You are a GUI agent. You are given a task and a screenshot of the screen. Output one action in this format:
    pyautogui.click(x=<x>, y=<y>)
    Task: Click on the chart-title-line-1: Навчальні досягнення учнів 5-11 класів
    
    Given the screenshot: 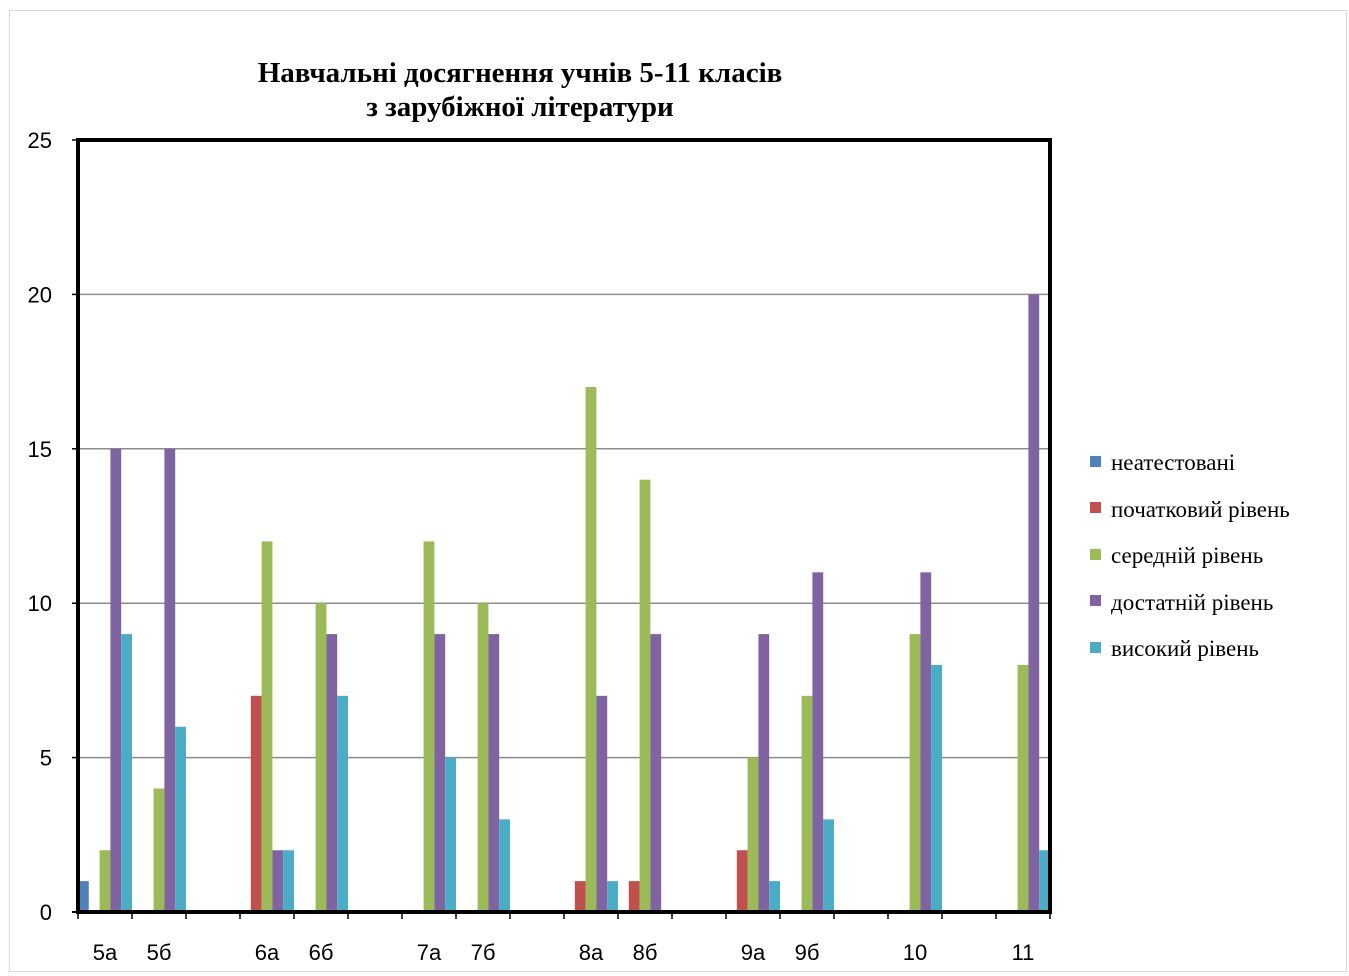 What is the action you would take?
    pyautogui.click(x=520, y=73)
    